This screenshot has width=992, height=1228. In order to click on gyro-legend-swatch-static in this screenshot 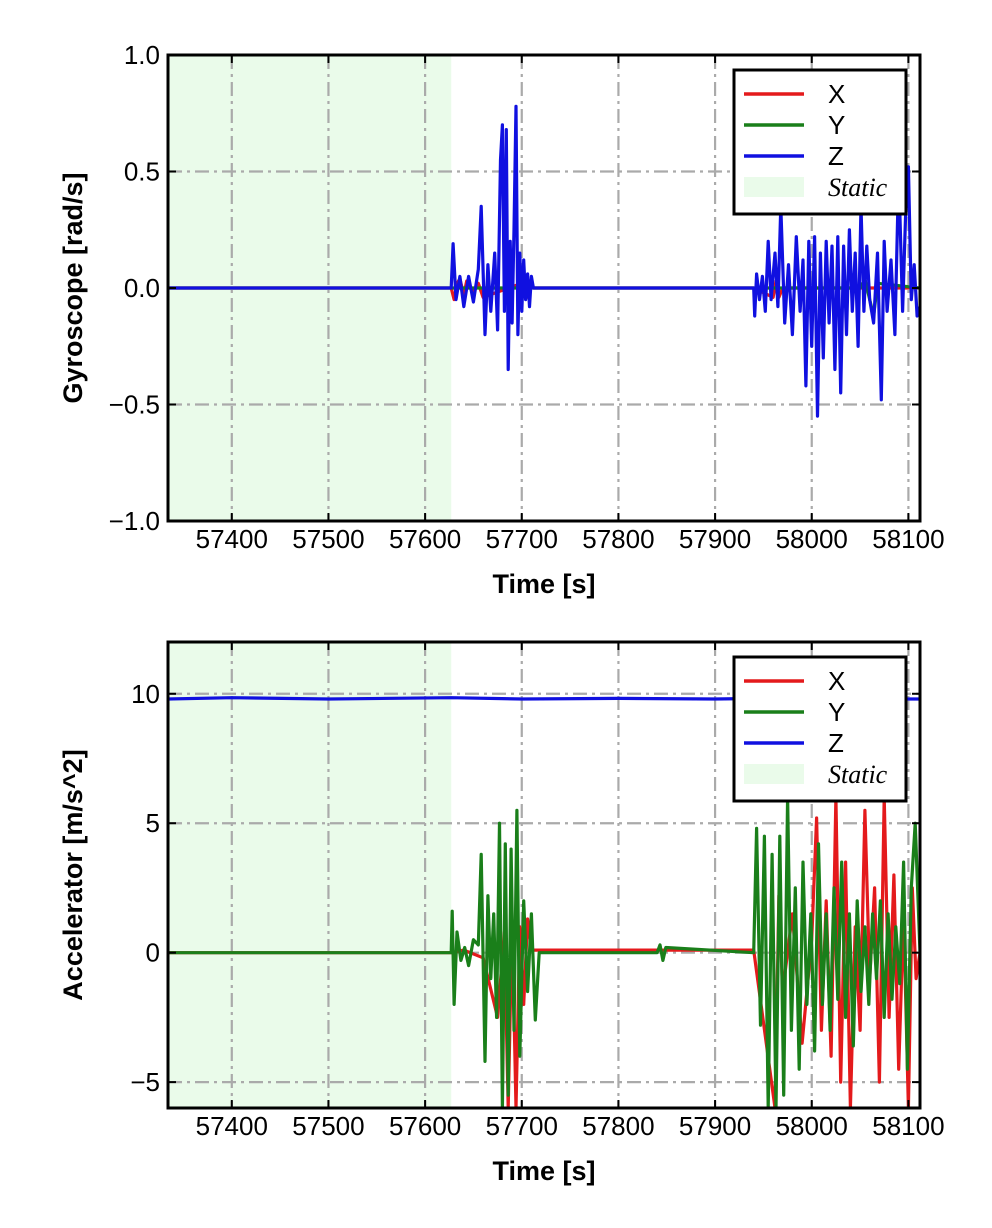, I will do `click(774, 187)`.